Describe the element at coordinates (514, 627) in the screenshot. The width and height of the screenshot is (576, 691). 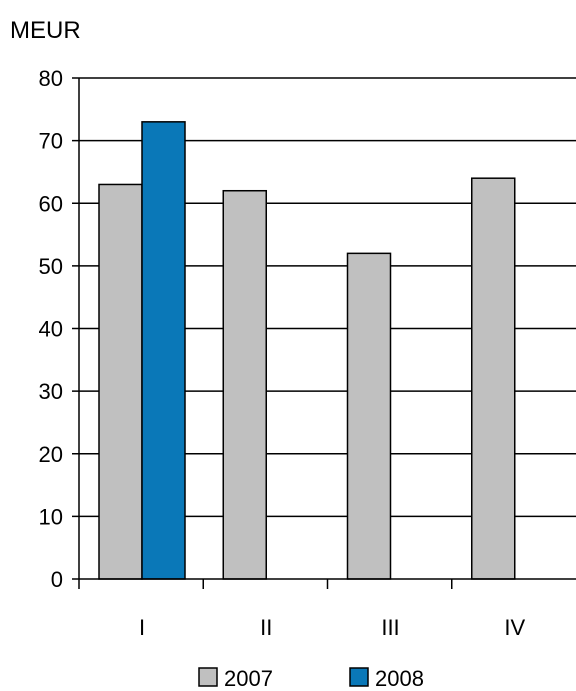
I see `x-tick-label: IV` at that location.